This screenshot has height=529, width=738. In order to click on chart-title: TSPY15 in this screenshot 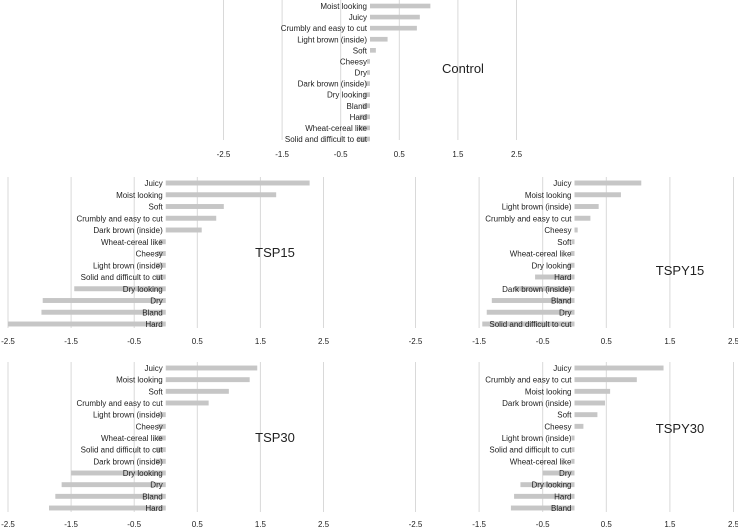, I will do `click(680, 270)`.